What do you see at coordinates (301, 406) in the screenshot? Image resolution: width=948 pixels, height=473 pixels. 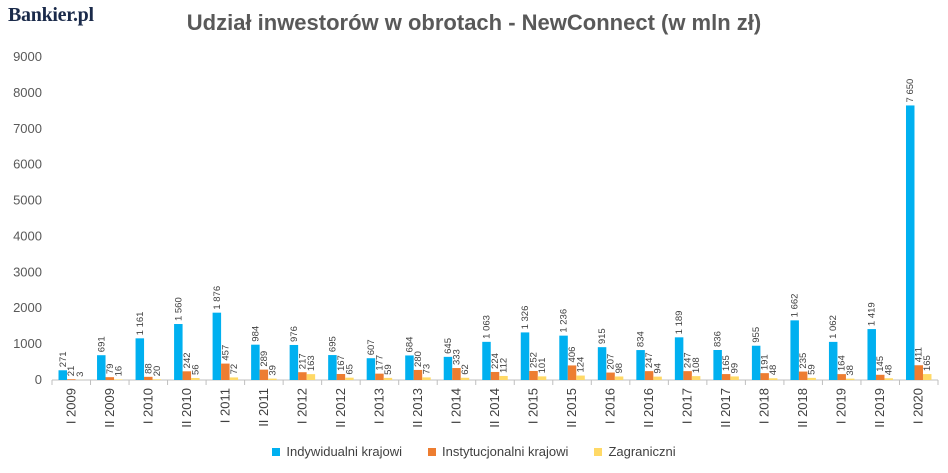 I see `x-tick-label: I 2012` at bounding box center [301, 406].